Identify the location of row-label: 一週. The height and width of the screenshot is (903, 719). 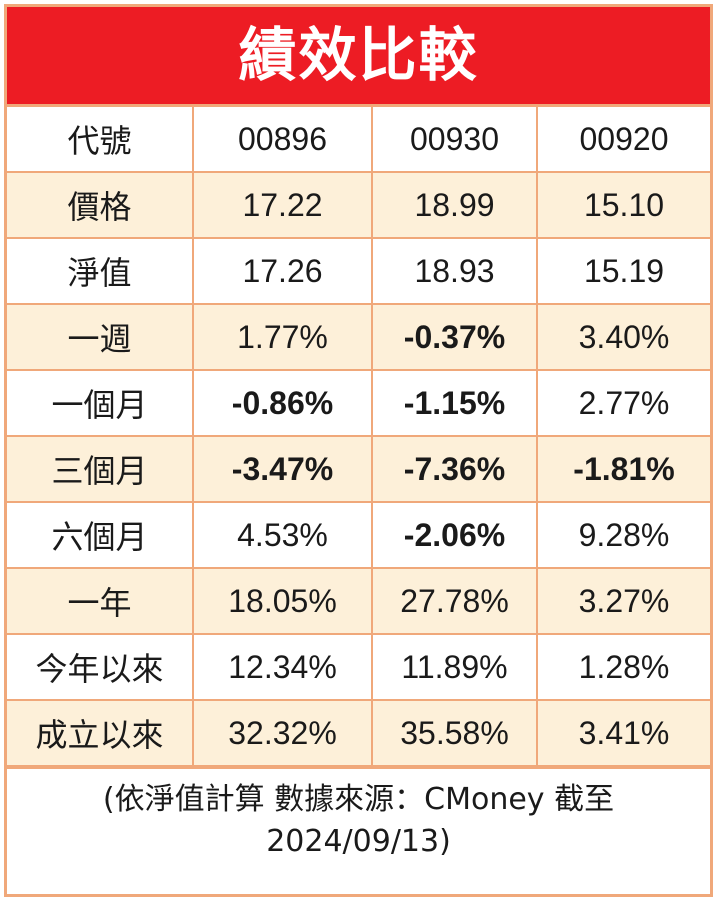
(100, 337).